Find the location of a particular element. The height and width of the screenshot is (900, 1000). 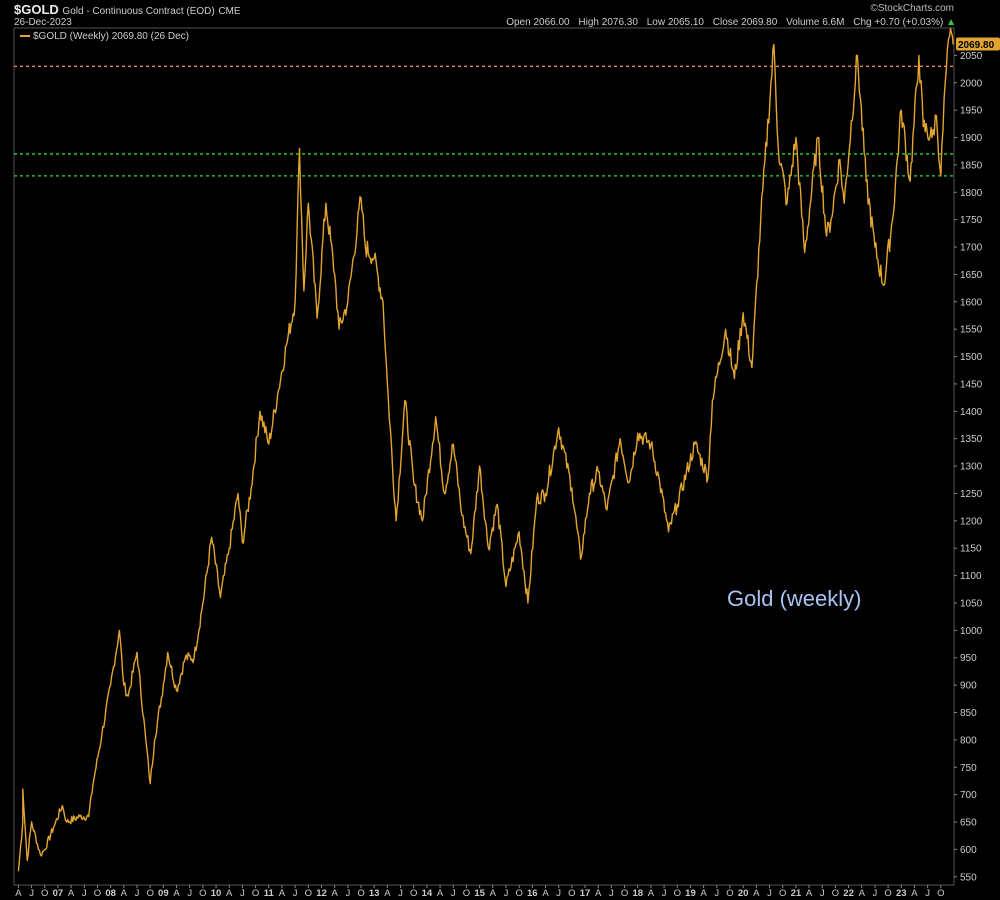

y-tick-label: 1000 is located at coordinates (971, 631).